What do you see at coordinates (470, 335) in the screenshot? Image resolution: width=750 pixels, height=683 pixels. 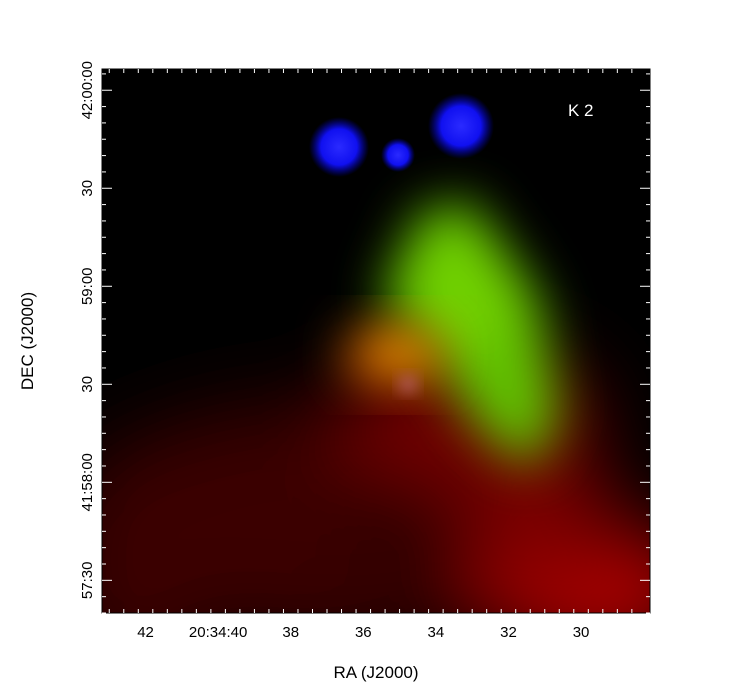 I see `green-emission` at bounding box center [470, 335].